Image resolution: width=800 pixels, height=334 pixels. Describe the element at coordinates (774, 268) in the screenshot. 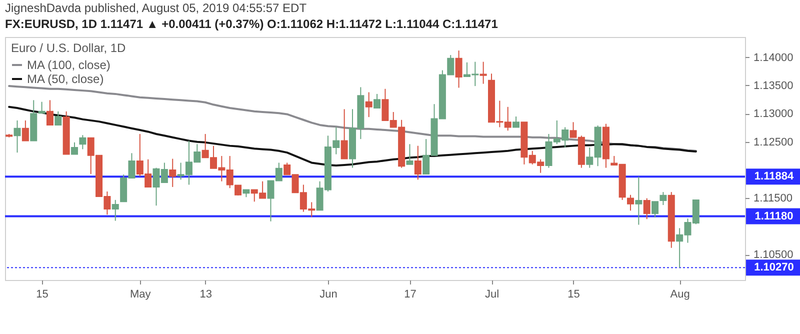

I see `ref-line-label: 1.10270` at that location.